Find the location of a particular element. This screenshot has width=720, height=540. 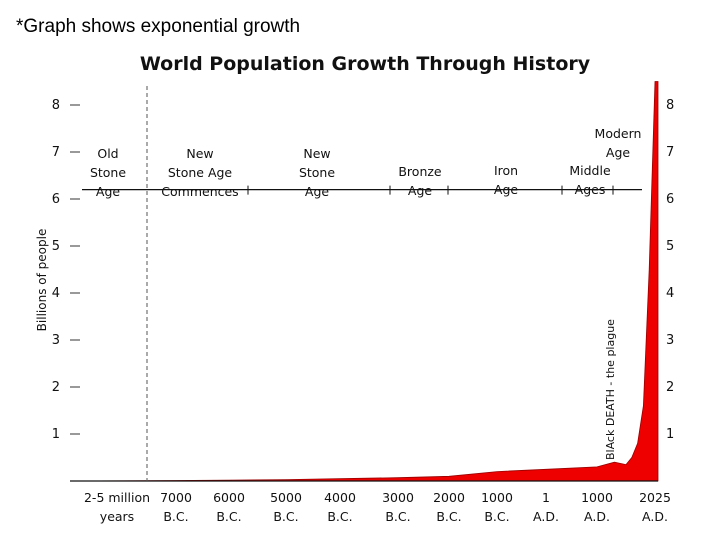

black-death-annotation: BlAck DEATH - the plague is located at coordinates (610, 389).